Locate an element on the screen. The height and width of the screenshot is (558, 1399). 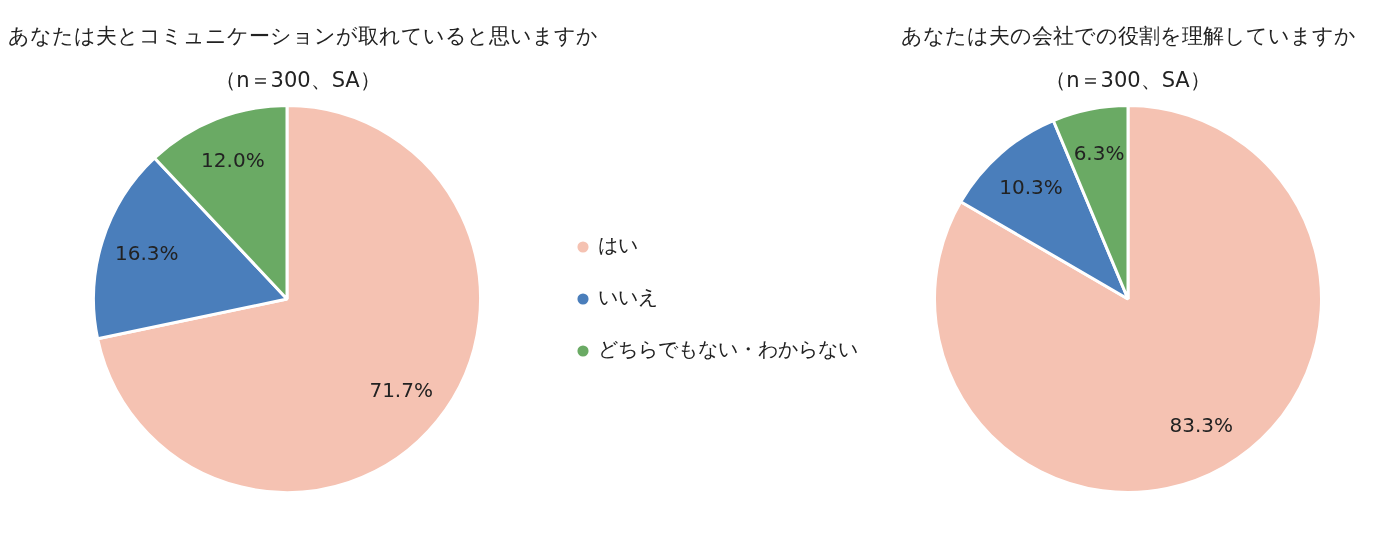
data-label: 10.3% is located at coordinates (1031, 186).